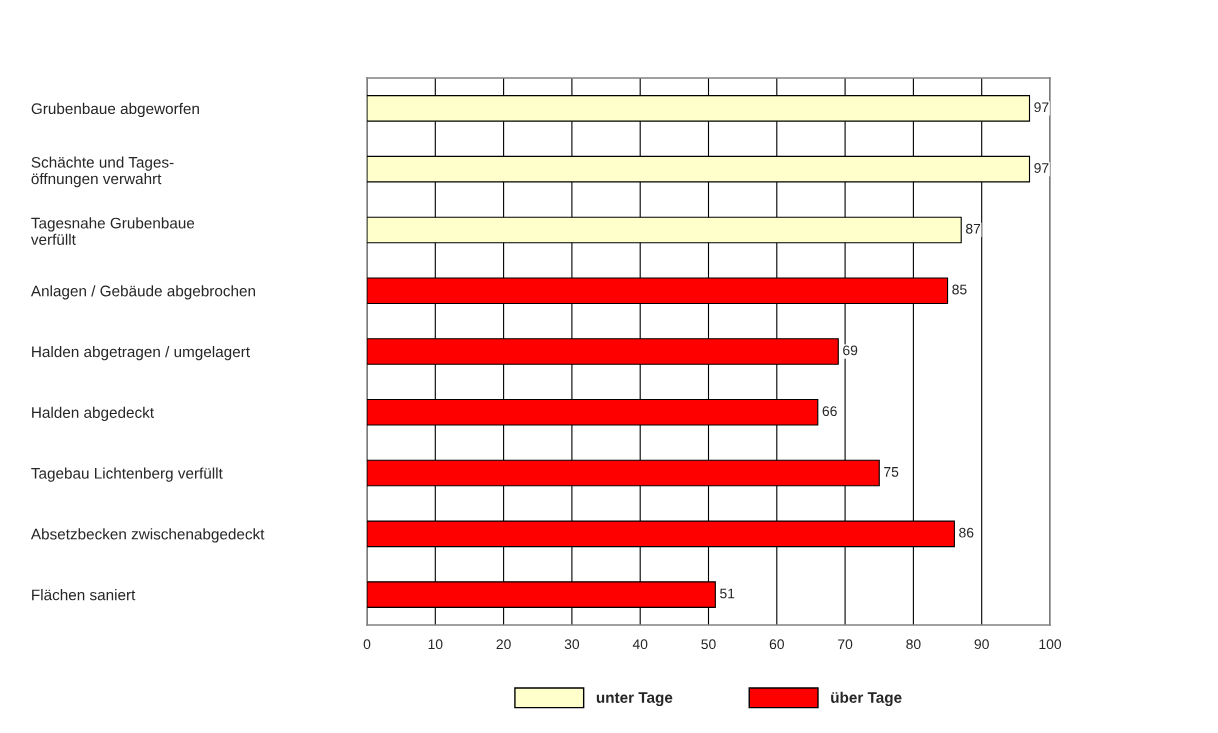 This screenshot has width=1218, height=733. What do you see at coordinates (829, 411) in the screenshot?
I see `data-label: 66` at bounding box center [829, 411].